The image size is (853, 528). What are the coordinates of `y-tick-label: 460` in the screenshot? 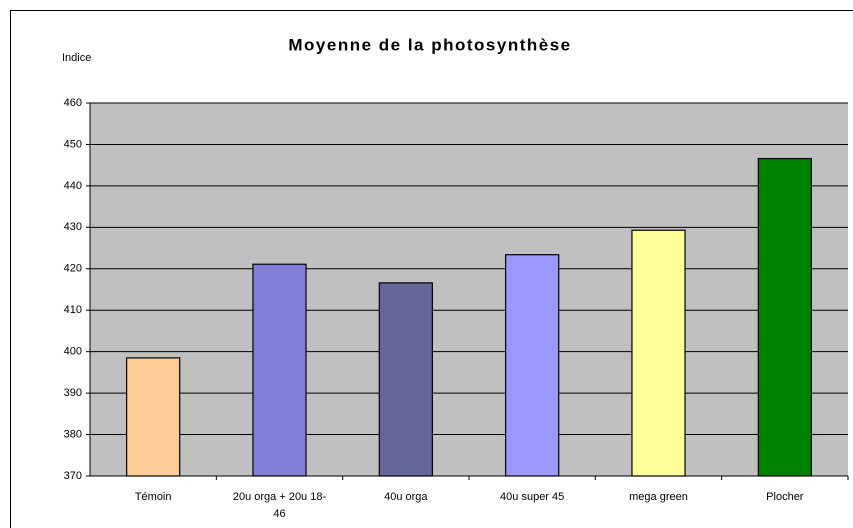 It's located at (73, 103).